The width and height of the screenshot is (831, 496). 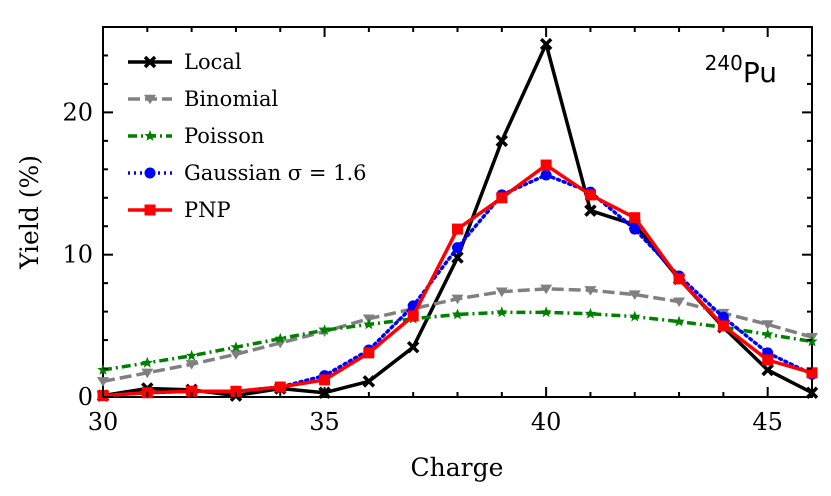 I want to click on legend-entry: Binomial, so click(x=203, y=99).